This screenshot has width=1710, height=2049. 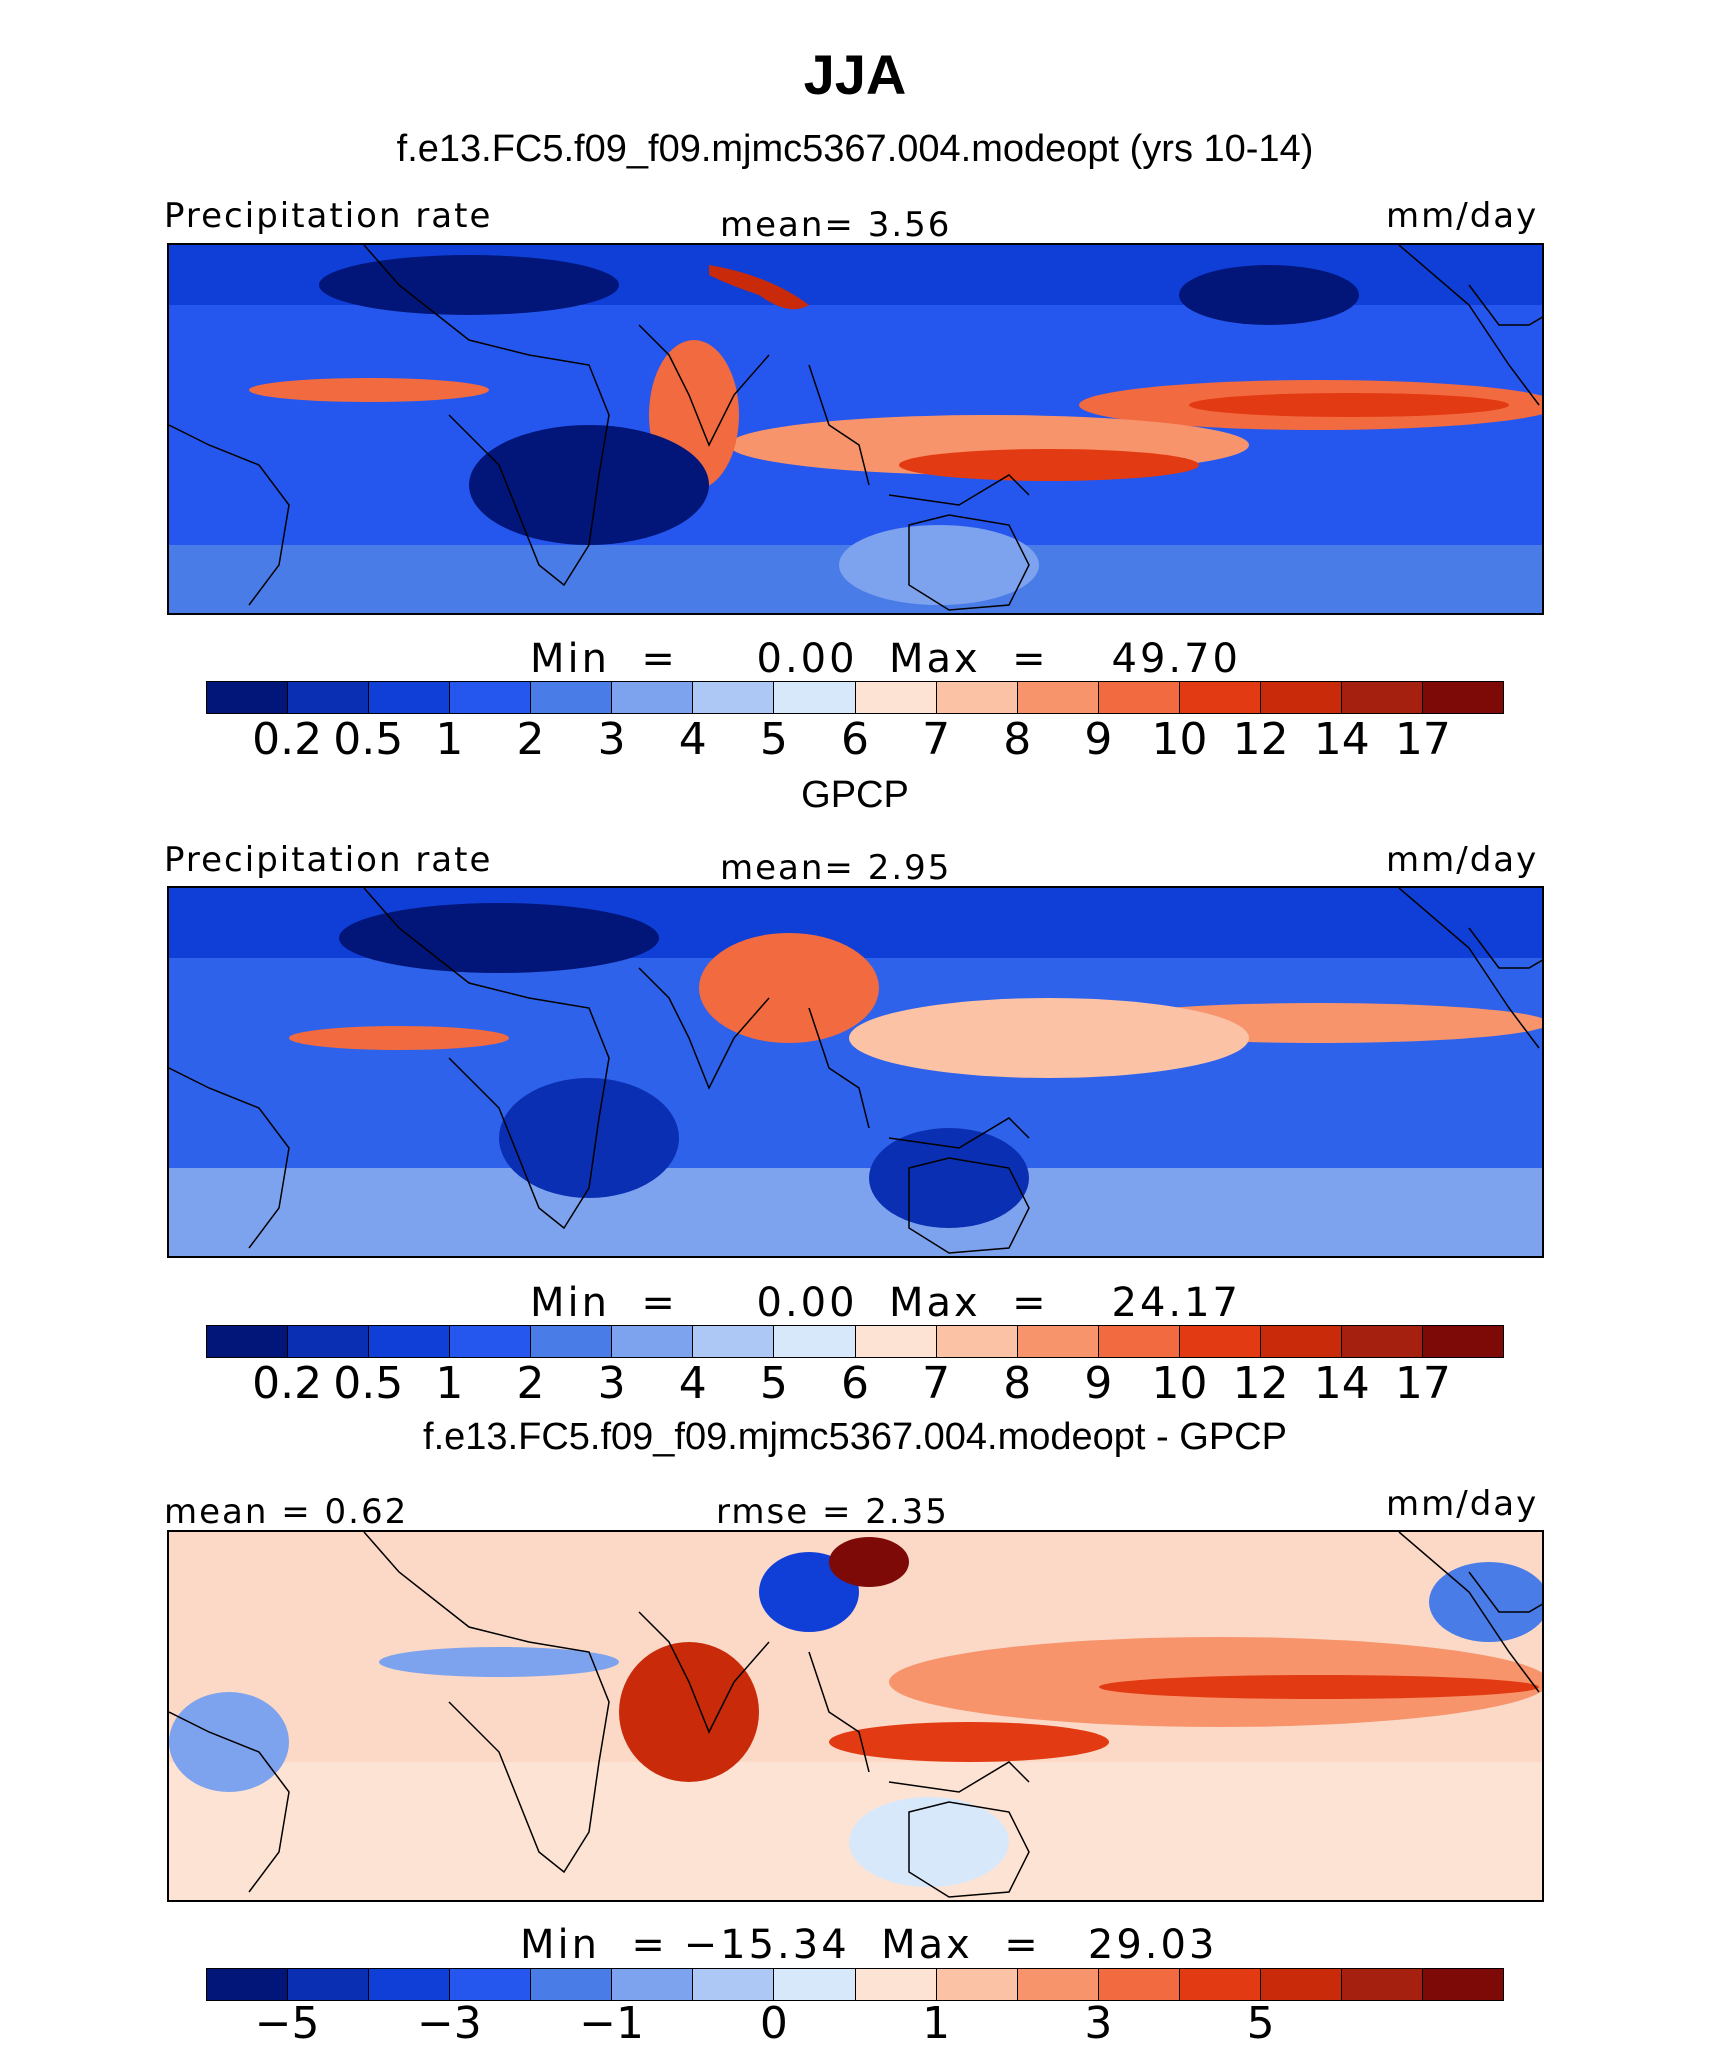 I want to click on colorbar-tick-label: 10, so click(x=1179, y=739).